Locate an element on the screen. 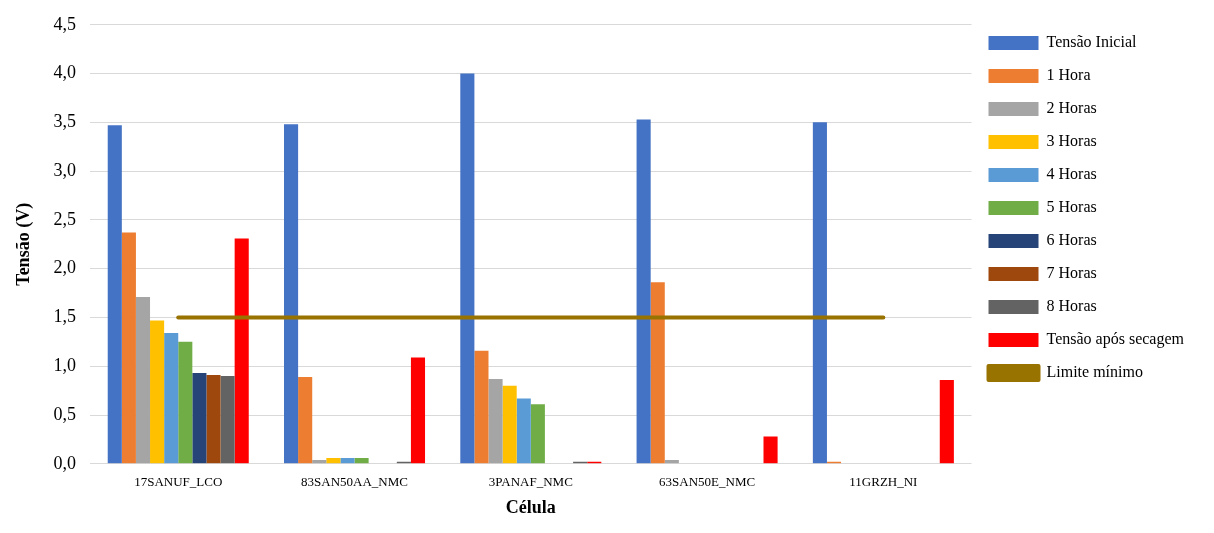  legend-label: 4 Horas is located at coordinates (1071, 174).